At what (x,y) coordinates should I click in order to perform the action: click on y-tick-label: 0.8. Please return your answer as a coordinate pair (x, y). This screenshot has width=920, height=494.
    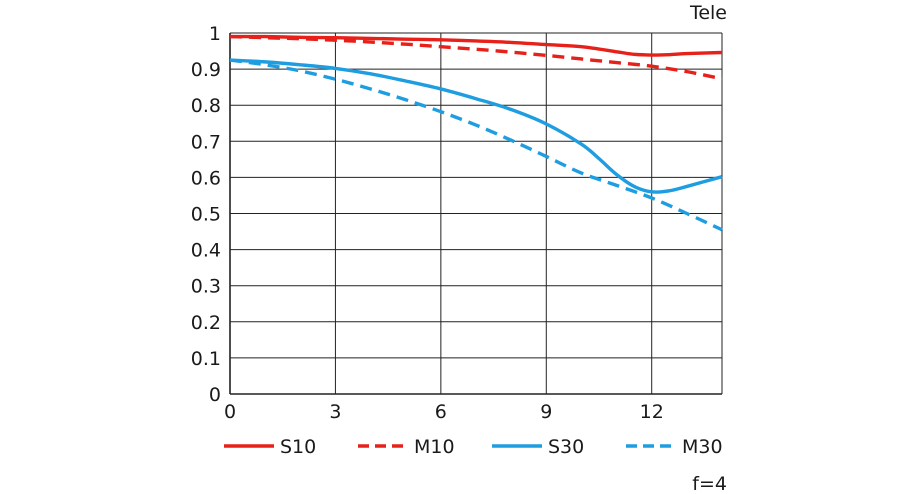
    Looking at the image, I should click on (206, 106).